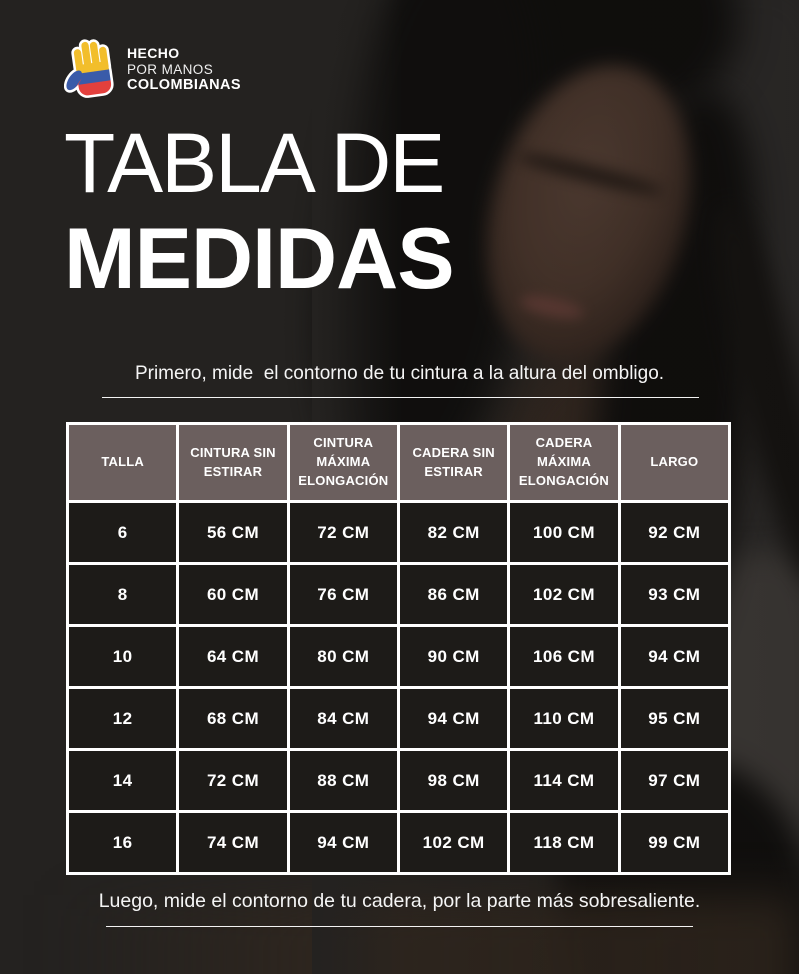  What do you see at coordinates (153, 53) in the screenshot?
I see `logo-text-line1: HECHO` at bounding box center [153, 53].